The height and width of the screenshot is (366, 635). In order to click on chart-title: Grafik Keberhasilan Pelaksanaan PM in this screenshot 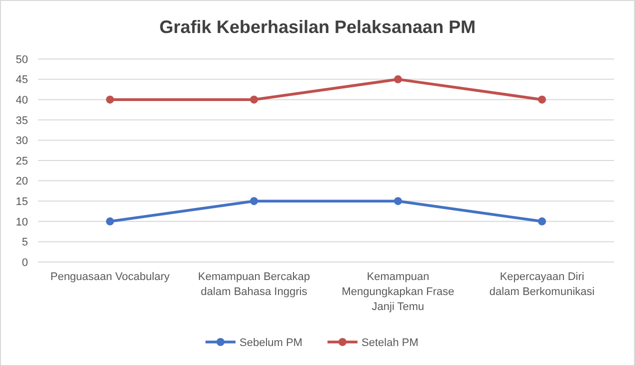, I will do `click(317, 27)`.